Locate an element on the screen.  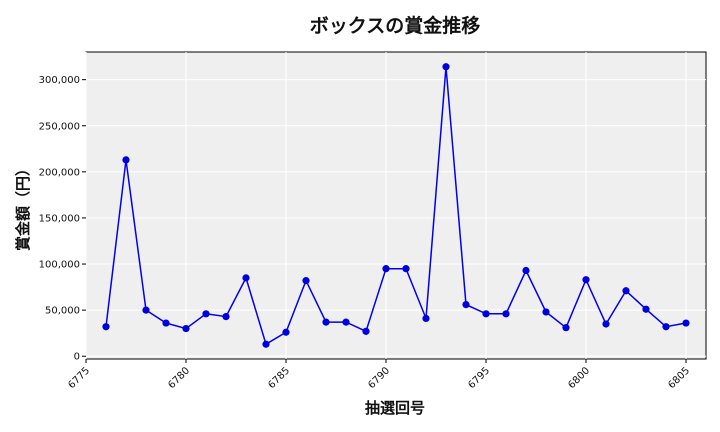
x-tick-label: 6780 is located at coordinates (179, 378).